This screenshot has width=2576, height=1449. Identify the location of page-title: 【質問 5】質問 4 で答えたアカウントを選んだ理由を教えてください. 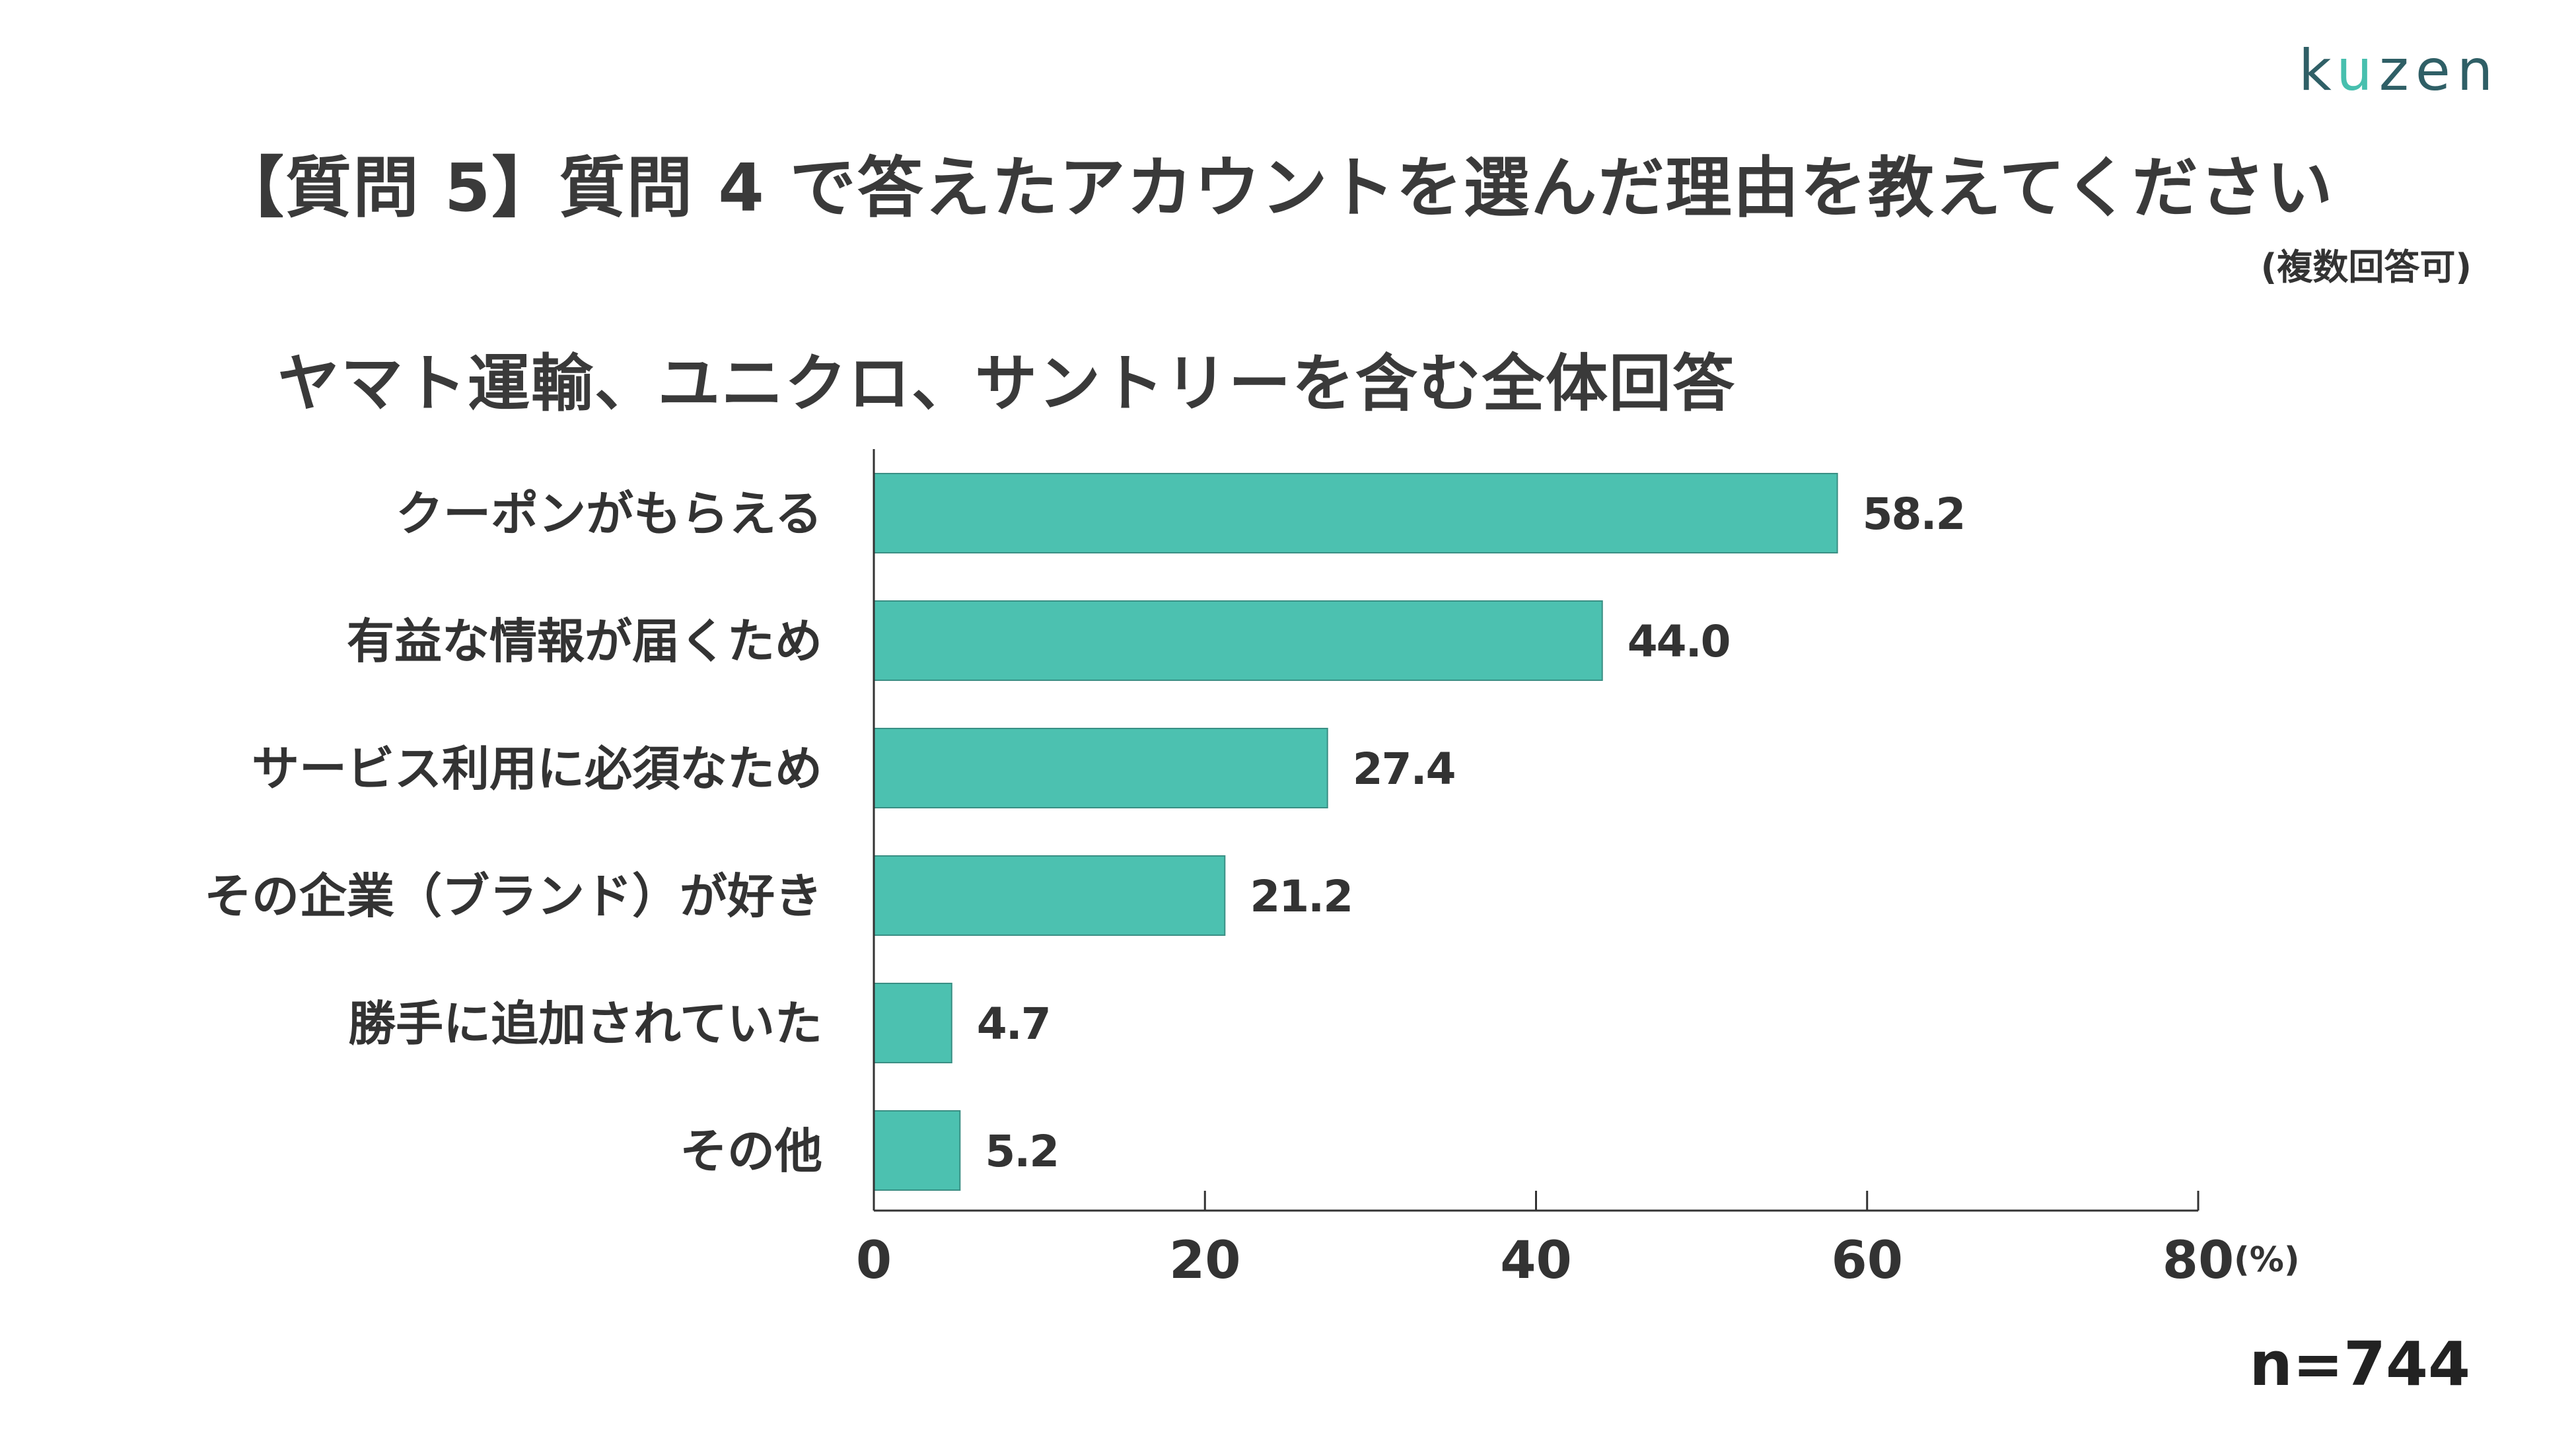
(1276, 188).